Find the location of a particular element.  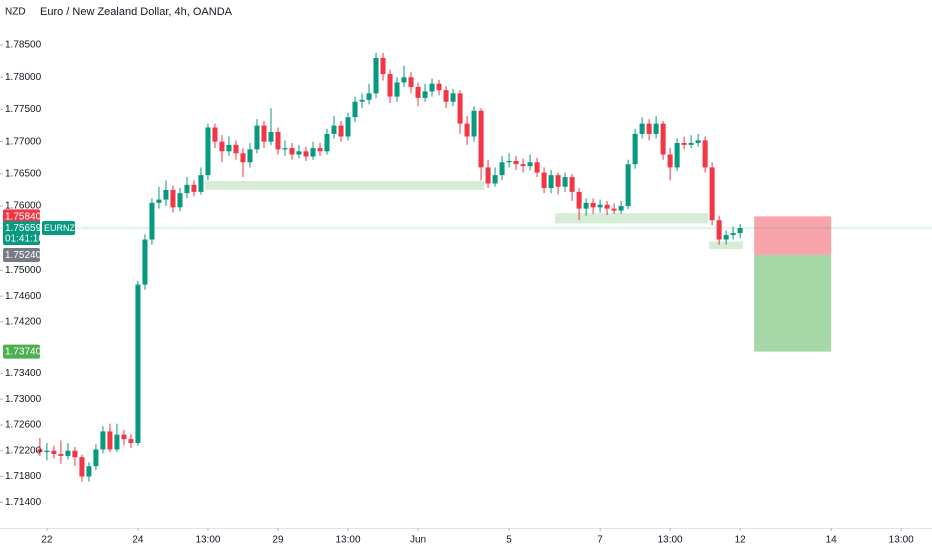

last-price-label: 1.75659 is located at coordinates (23, 228).